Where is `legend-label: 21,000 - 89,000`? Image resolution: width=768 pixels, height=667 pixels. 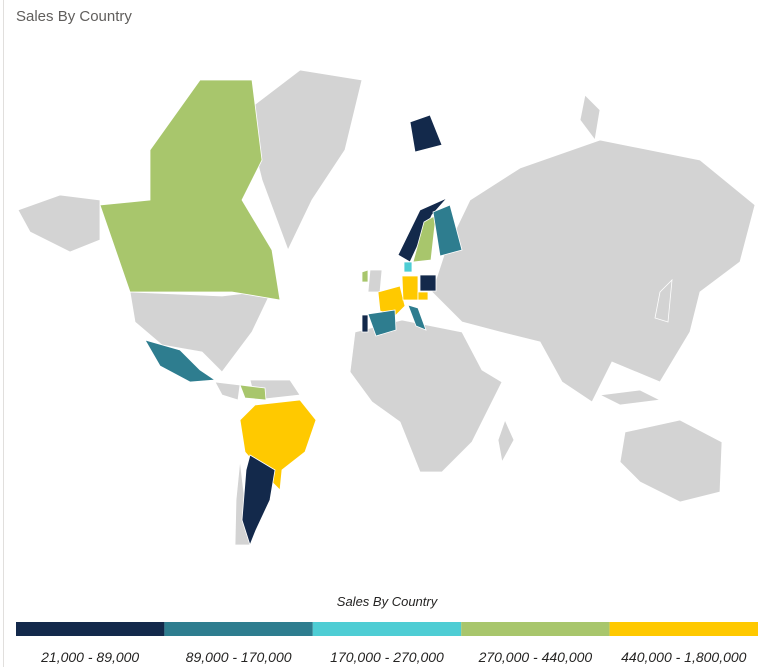
legend-label: 21,000 - 89,000 is located at coordinates (89, 657).